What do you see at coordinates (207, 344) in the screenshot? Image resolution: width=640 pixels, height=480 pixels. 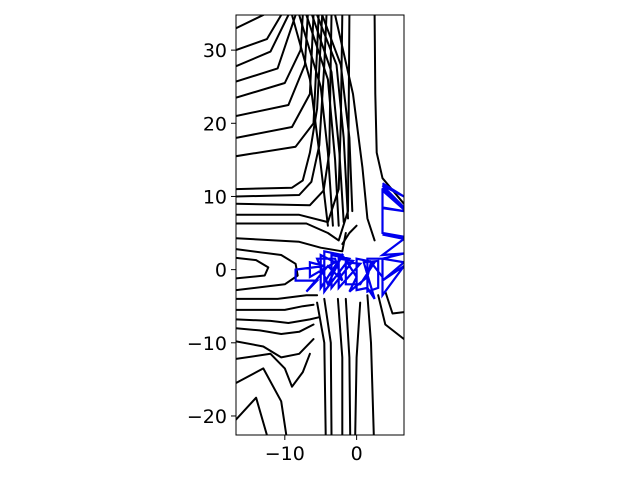 I see `y-tick-label: −10` at bounding box center [207, 344].